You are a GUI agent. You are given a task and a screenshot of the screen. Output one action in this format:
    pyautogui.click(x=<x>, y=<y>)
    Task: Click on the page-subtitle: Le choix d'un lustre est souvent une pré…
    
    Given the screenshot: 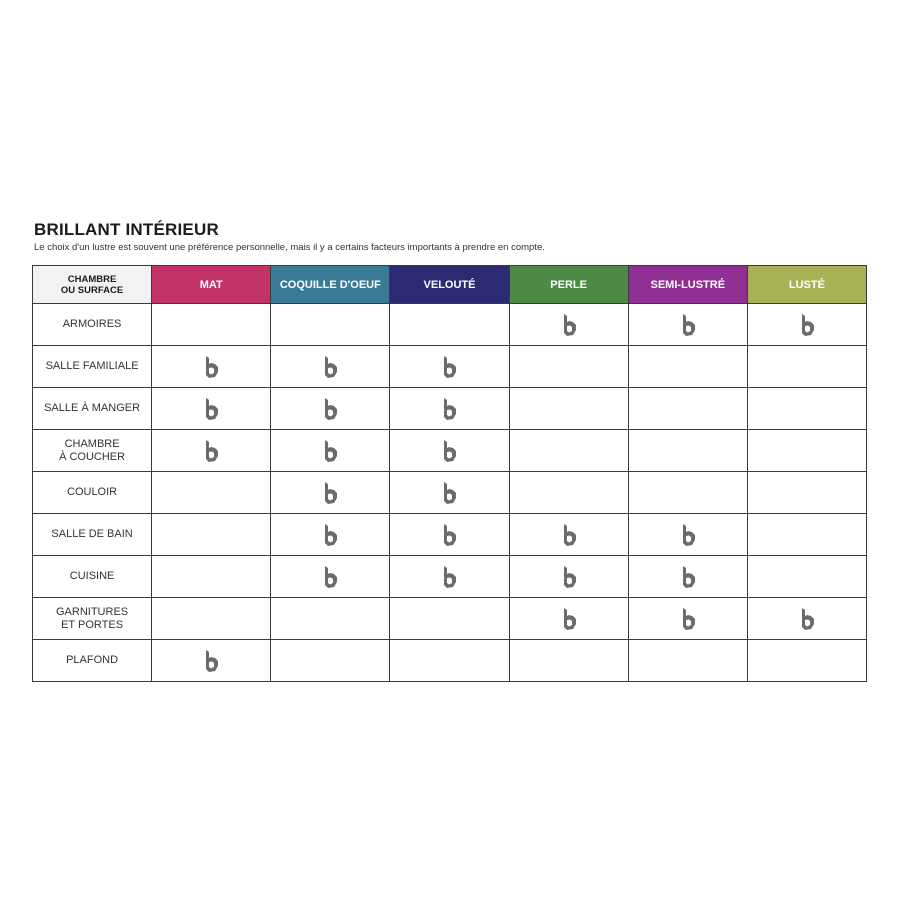 What is the action you would take?
    pyautogui.click(x=289, y=247)
    